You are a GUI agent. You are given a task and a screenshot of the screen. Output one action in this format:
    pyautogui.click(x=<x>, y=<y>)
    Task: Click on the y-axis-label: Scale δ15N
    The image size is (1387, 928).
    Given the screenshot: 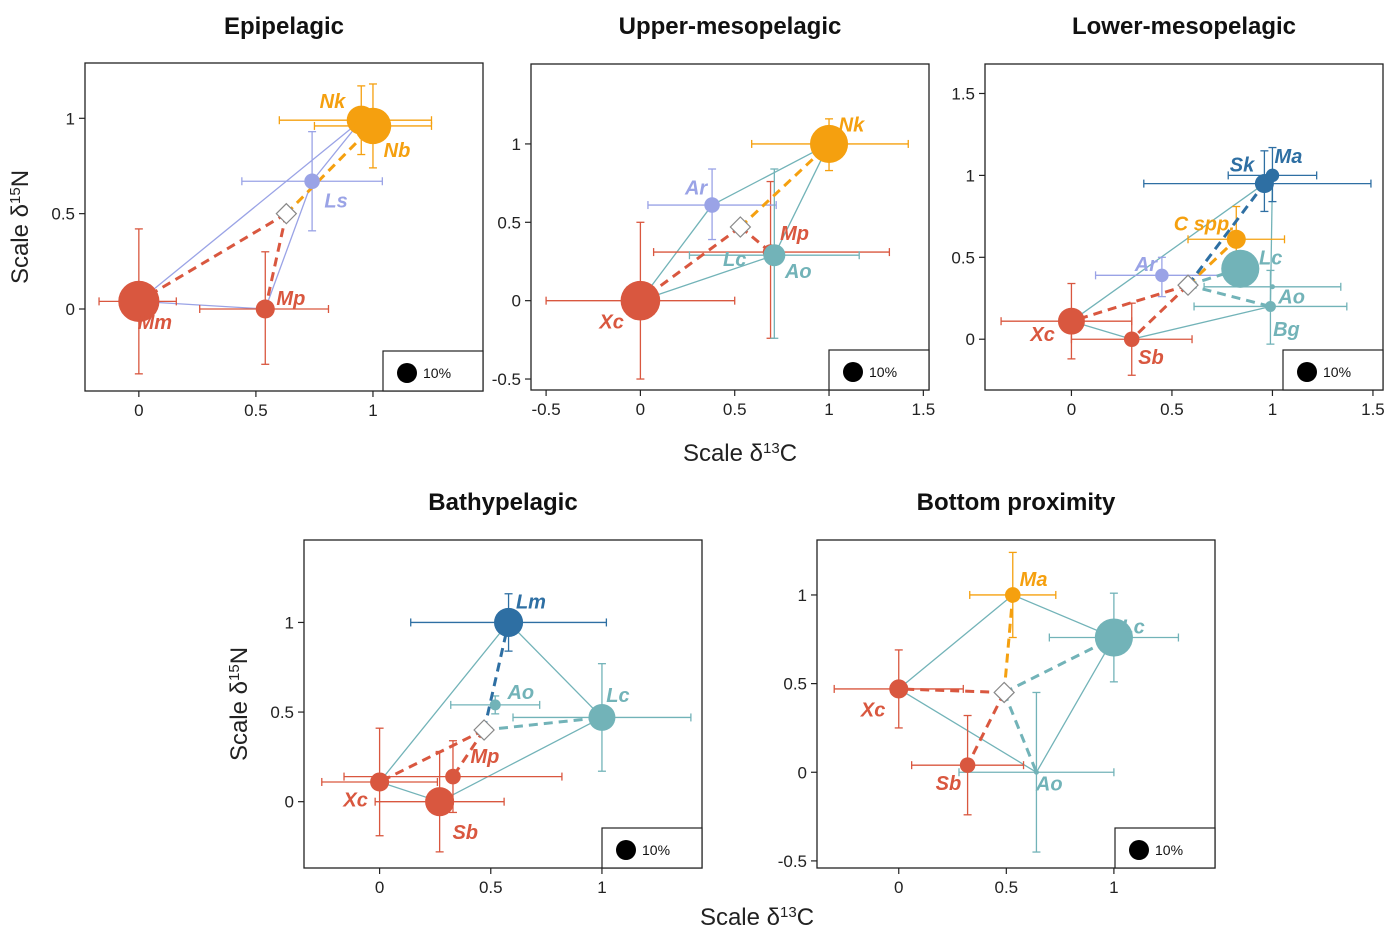 What is the action you would take?
    pyautogui.click(x=21, y=227)
    